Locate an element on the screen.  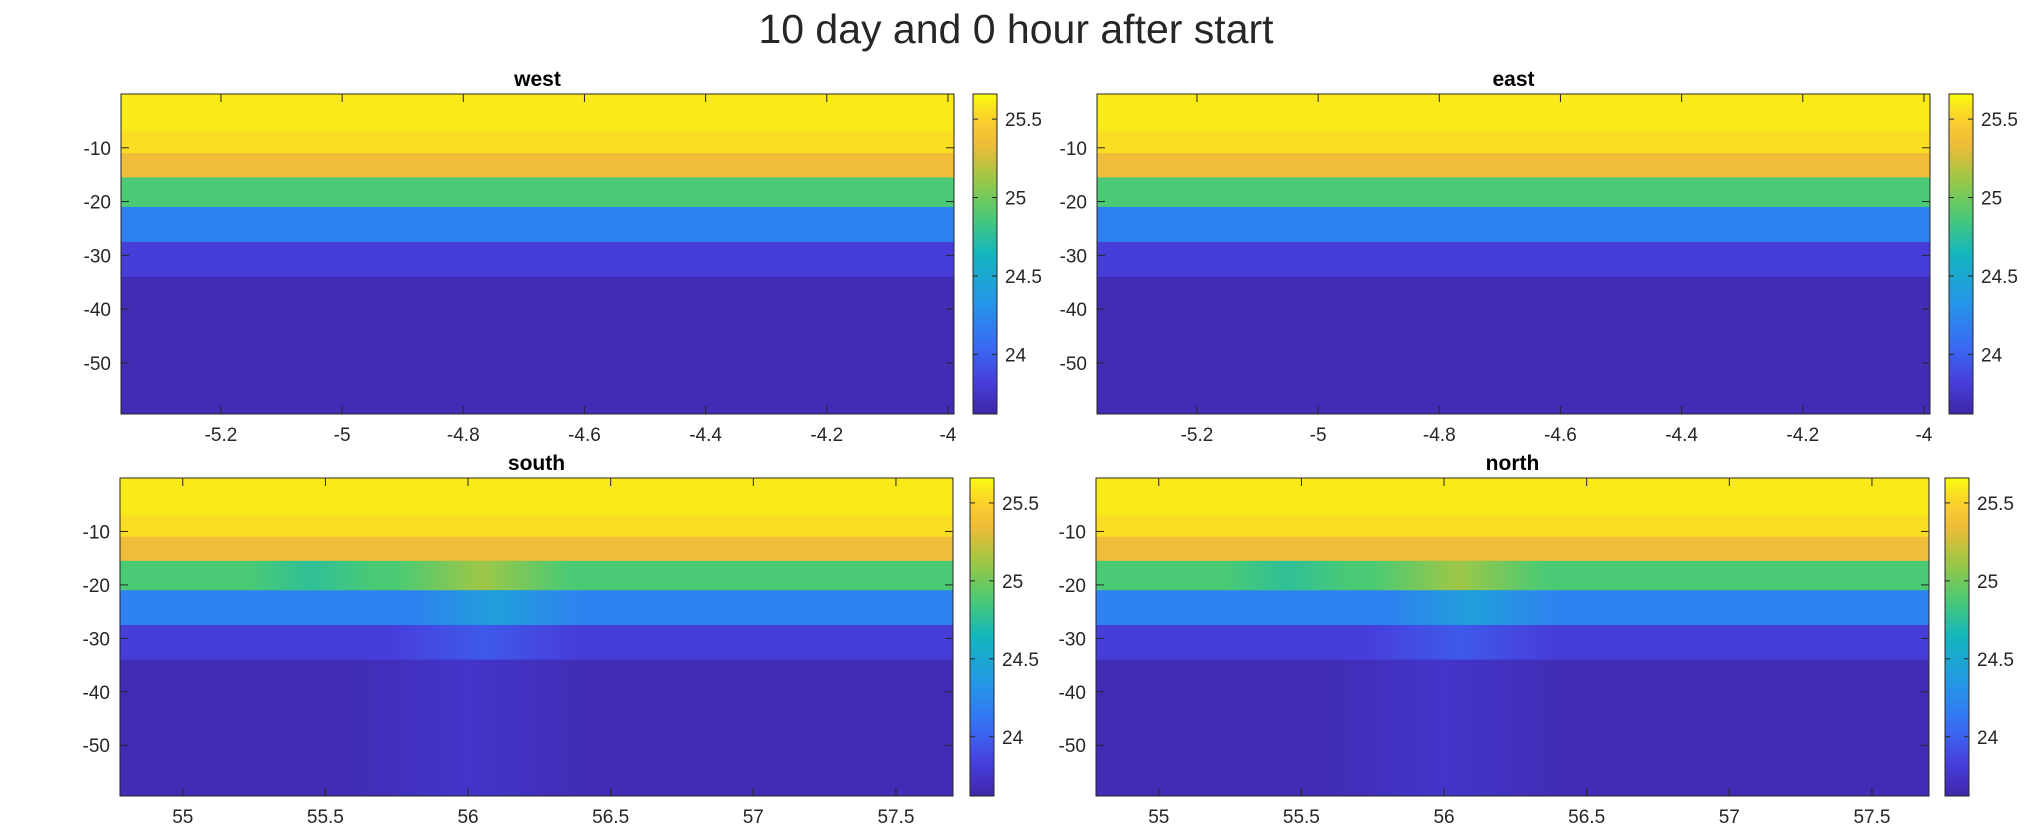
figure-title: 10 day and 0 hour after start is located at coordinates (1016, 29).